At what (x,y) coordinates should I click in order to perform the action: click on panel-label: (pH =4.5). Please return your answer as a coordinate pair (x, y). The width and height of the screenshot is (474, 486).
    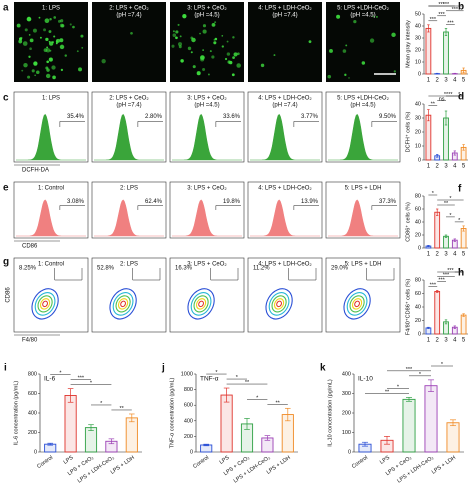
    Looking at the image, I should click on (206, 16).